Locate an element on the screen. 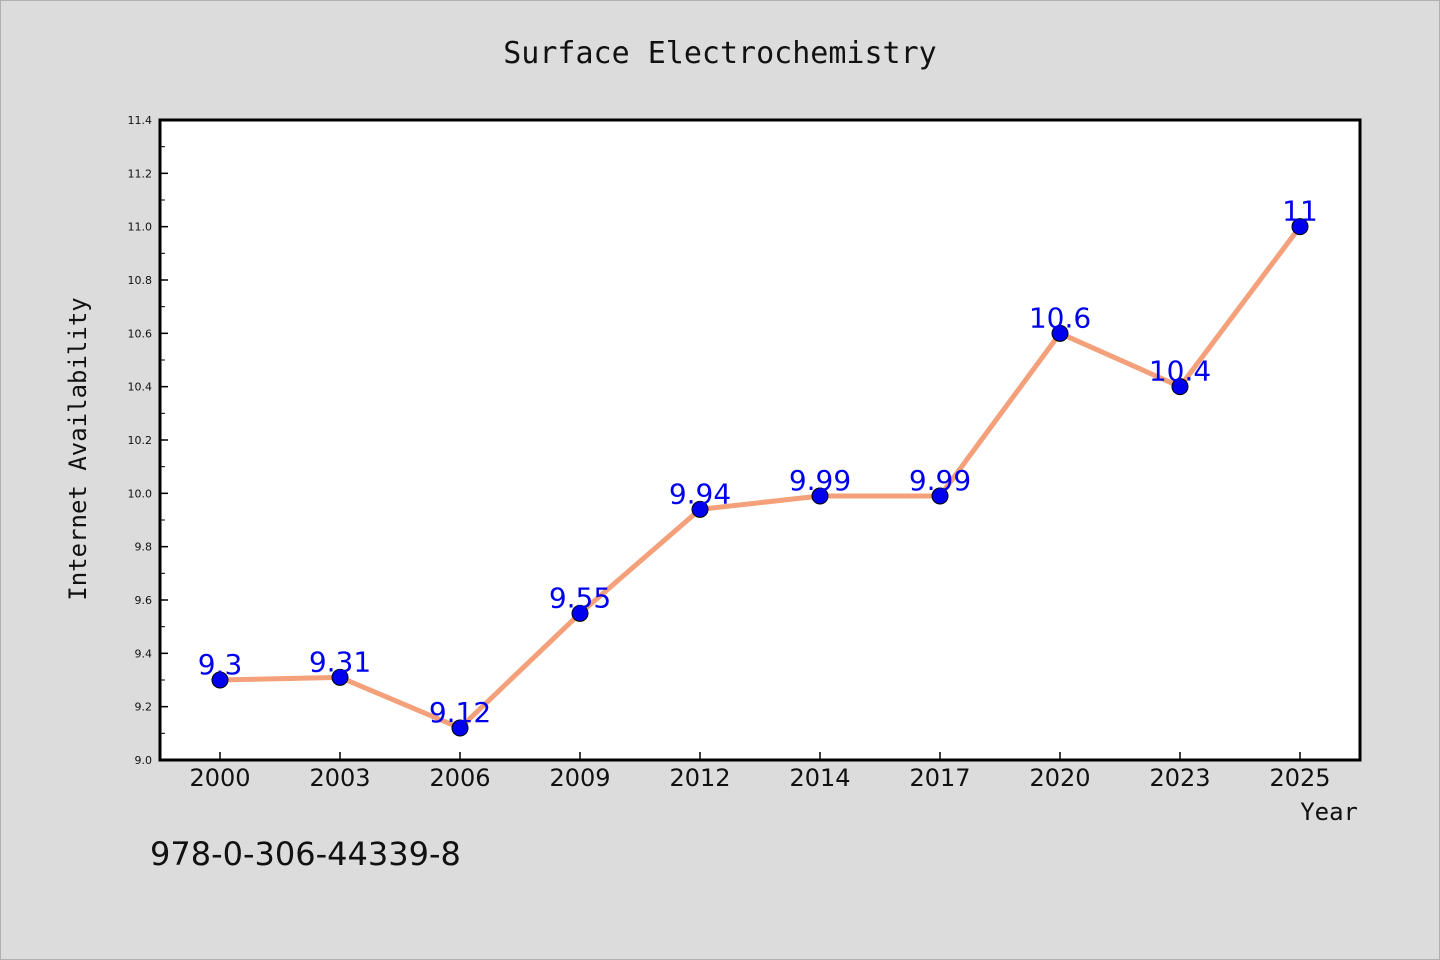  y-tick-label: 11.4 is located at coordinates (140, 120).